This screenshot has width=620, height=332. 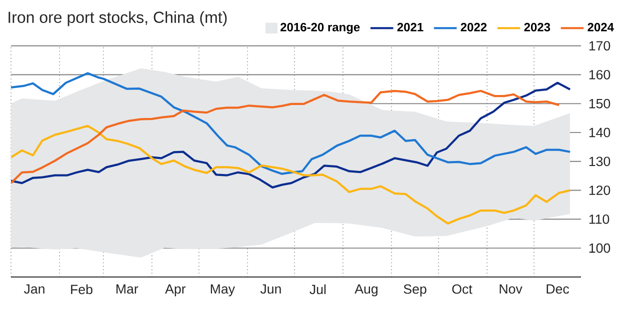 What do you see at coordinates (81, 289) in the screenshot?
I see `x-tick-label: Feb` at bounding box center [81, 289].